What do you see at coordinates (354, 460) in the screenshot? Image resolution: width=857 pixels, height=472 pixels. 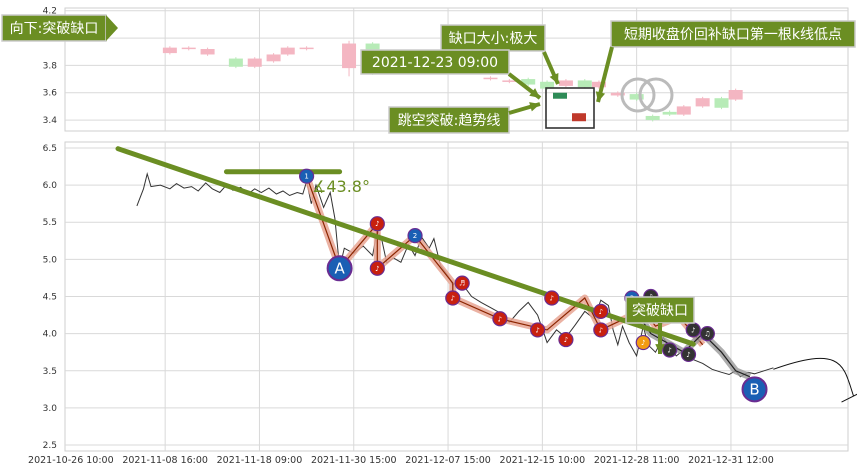 I see `x-tick-label: 2021-11-30 15:00` at bounding box center [354, 460].